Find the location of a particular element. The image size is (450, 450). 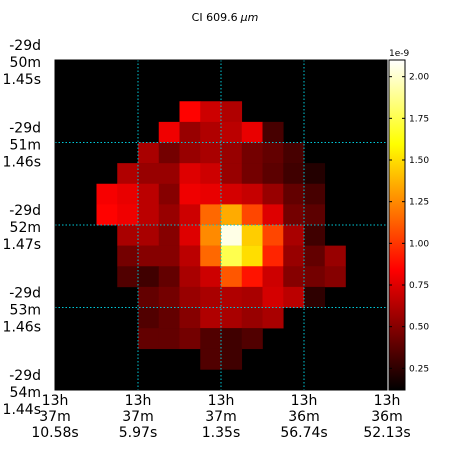

x-tick-label: 13h 37m 10.58s is located at coordinates (54, 417).